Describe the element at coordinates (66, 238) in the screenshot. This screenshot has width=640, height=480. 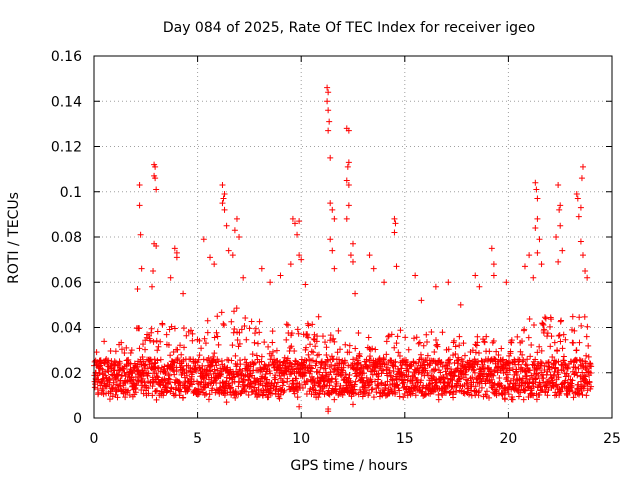
I see `y-tick-label: 0.08` at that location.